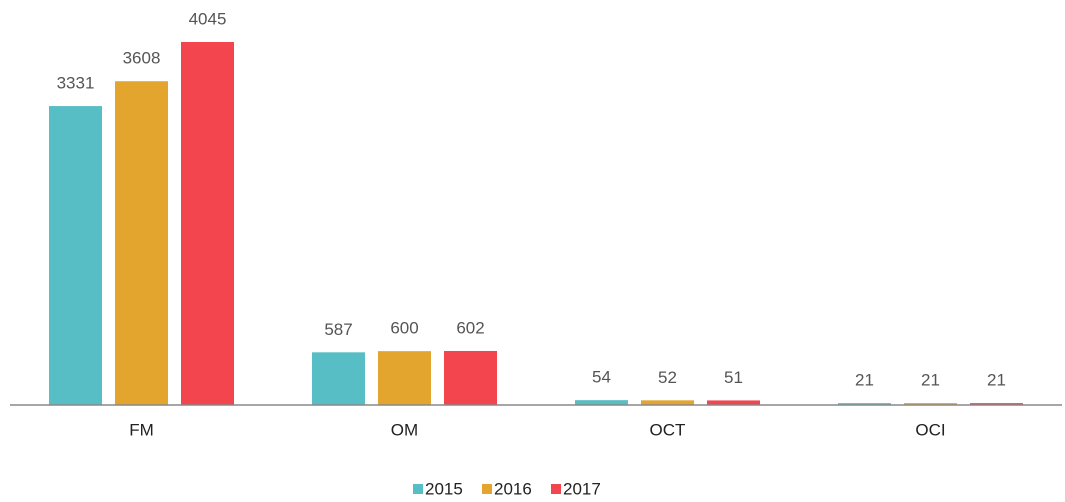 This screenshot has width=1065, height=502. I want to click on value-label: 600, so click(404, 328).